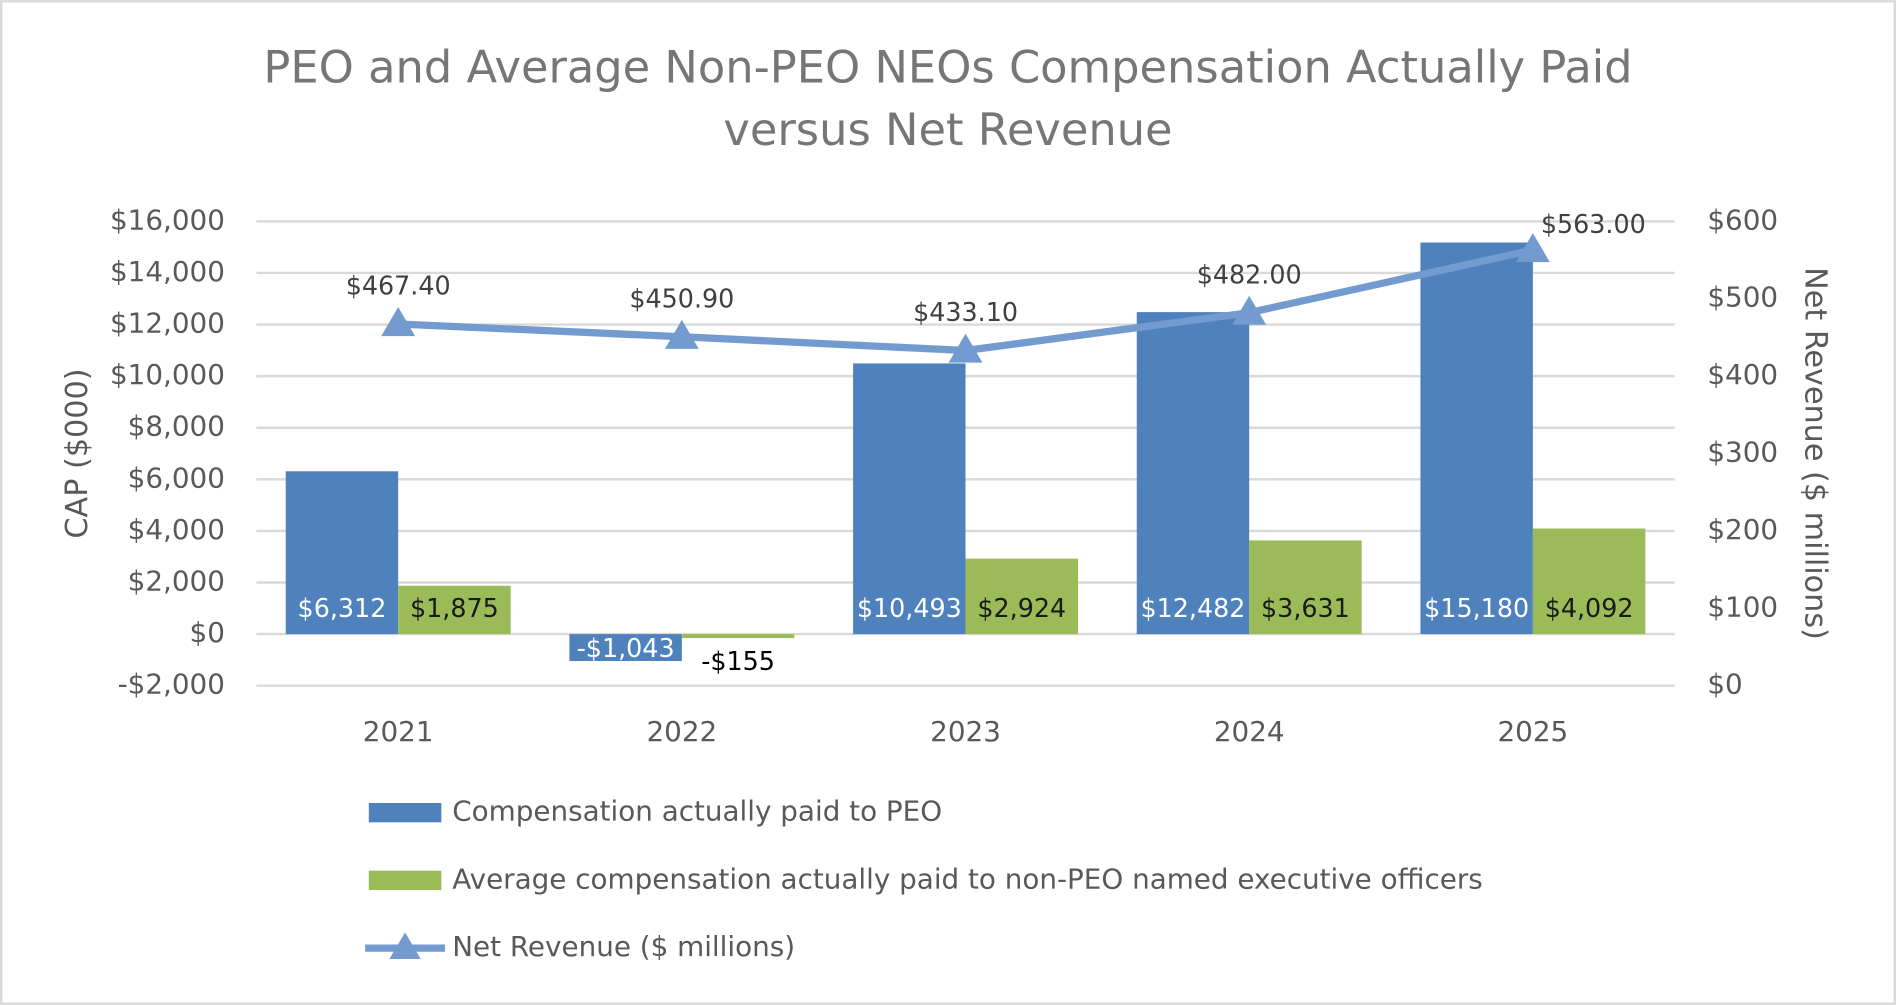 This screenshot has height=1005, width=1896. Describe the element at coordinates (207, 632) in the screenshot. I see `y-tick-label: $0` at that location.